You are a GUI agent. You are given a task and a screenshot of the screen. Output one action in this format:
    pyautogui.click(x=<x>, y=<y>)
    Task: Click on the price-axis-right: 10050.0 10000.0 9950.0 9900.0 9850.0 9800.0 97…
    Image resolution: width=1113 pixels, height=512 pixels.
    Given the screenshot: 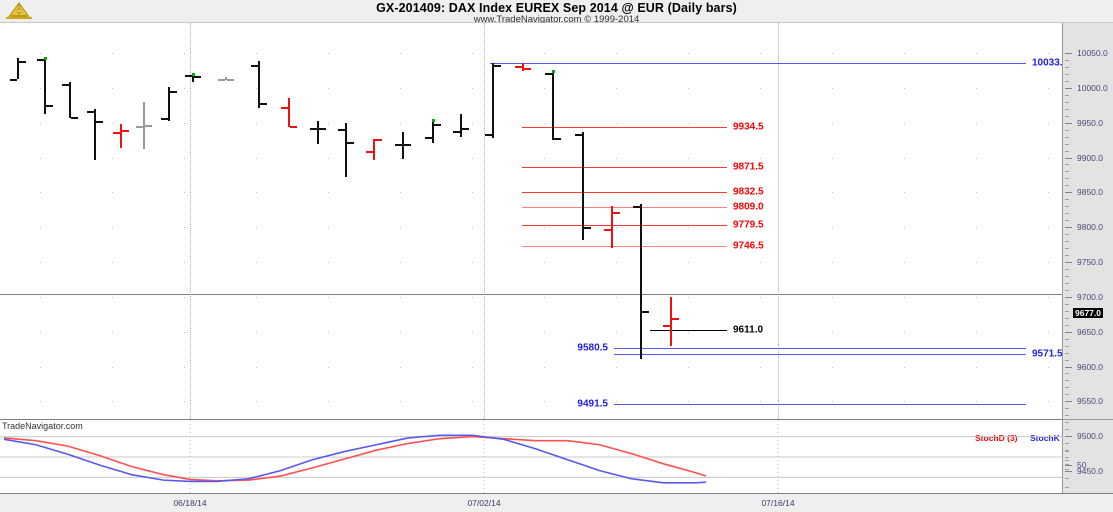 What is the action you would take?
    pyautogui.click(x=1087, y=267)
    